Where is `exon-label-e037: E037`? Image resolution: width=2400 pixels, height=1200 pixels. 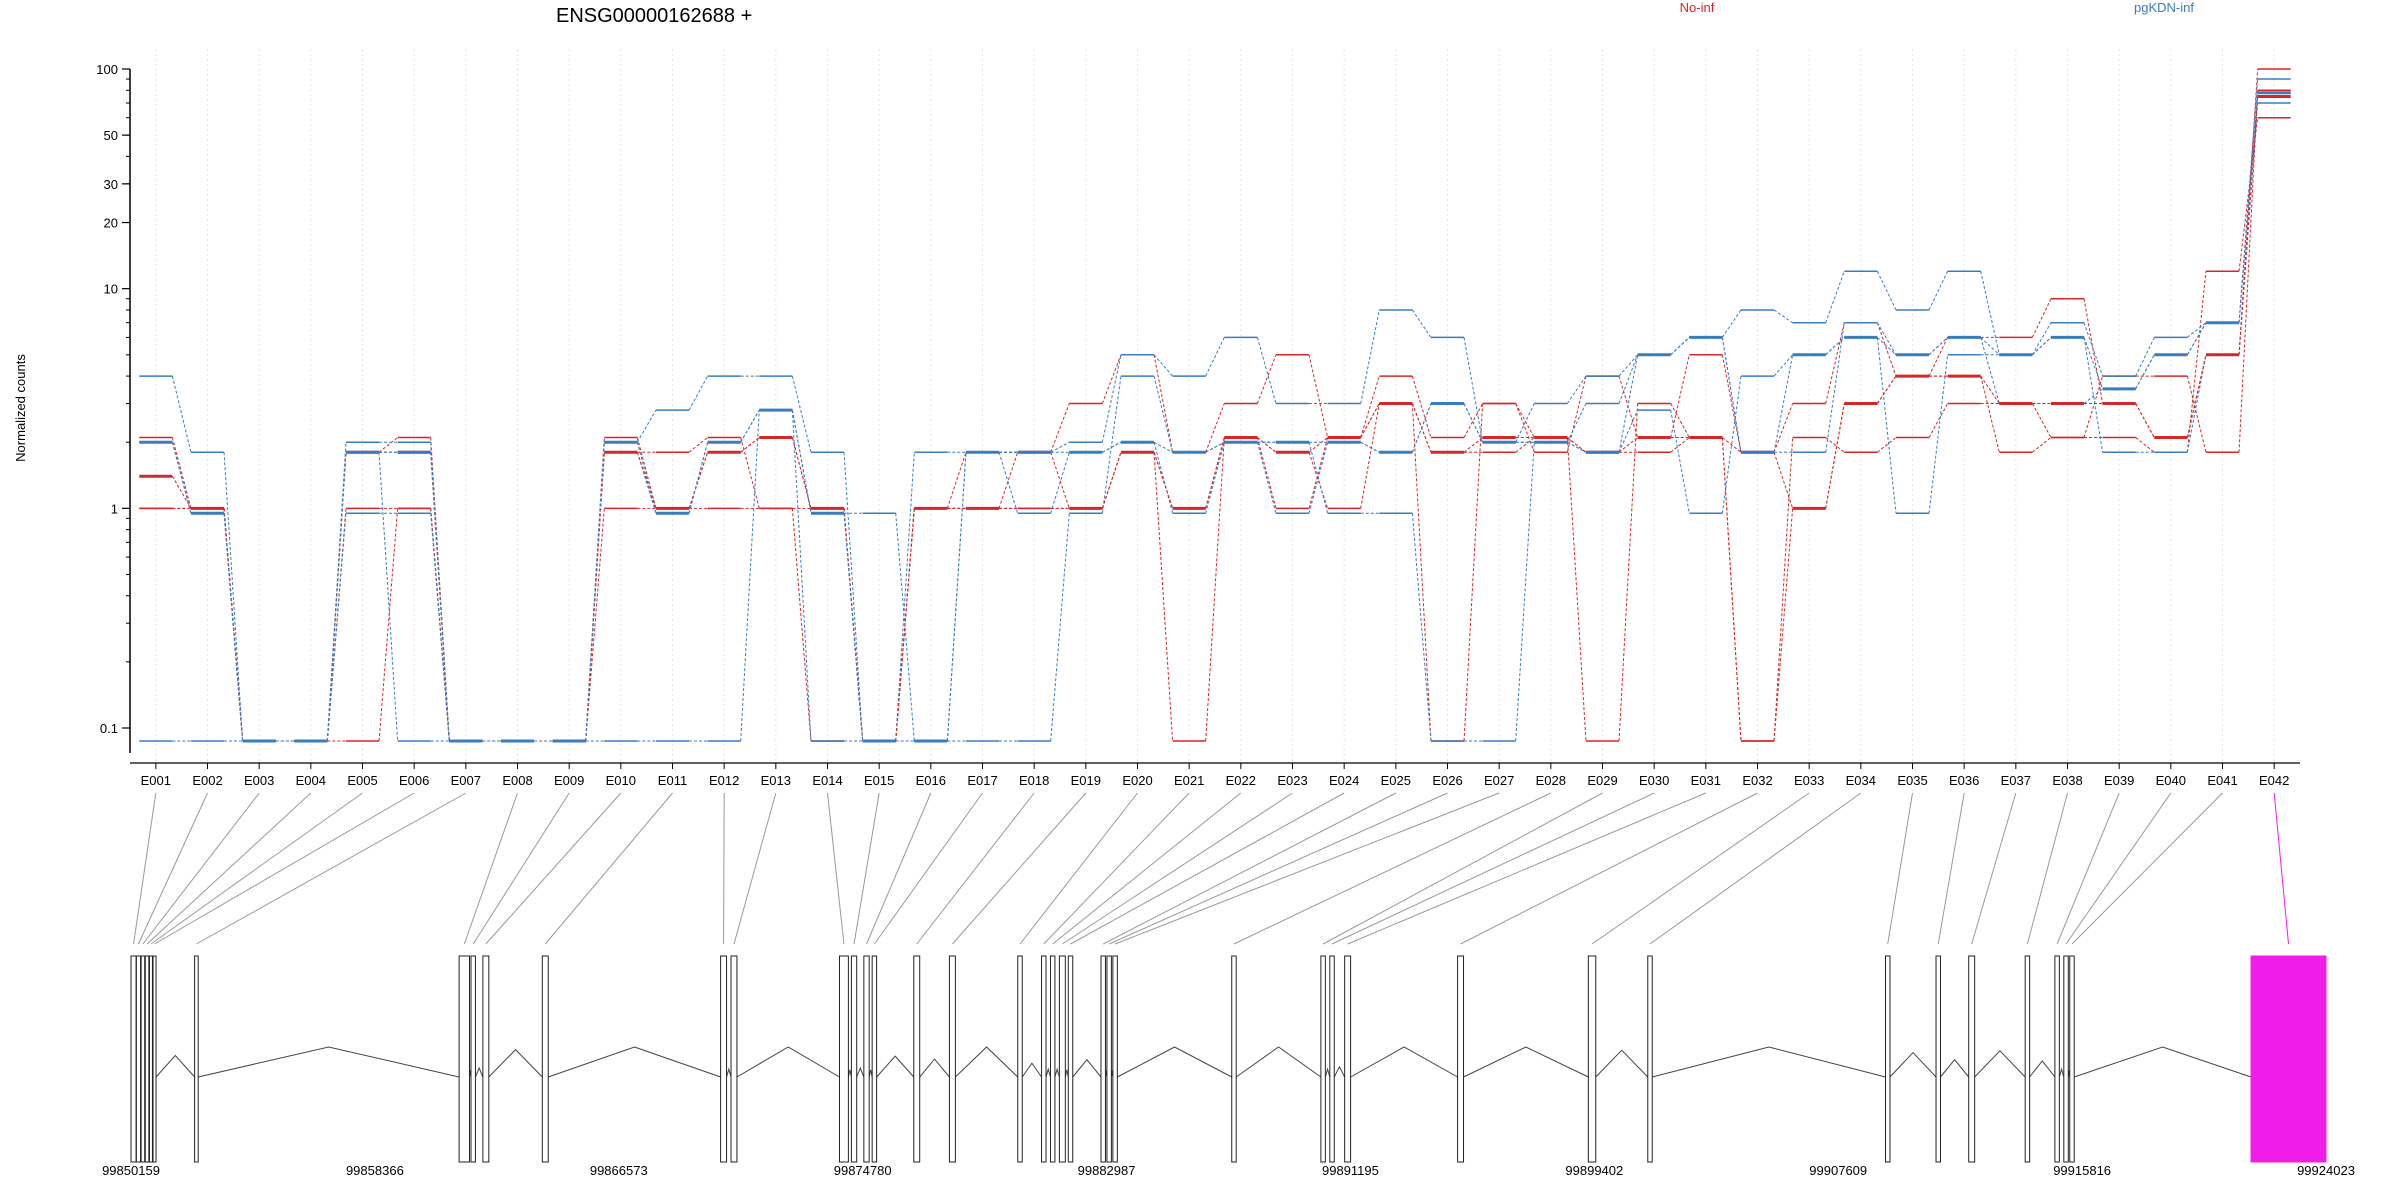
exon-label-e037: E037 is located at coordinates (2016, 780).